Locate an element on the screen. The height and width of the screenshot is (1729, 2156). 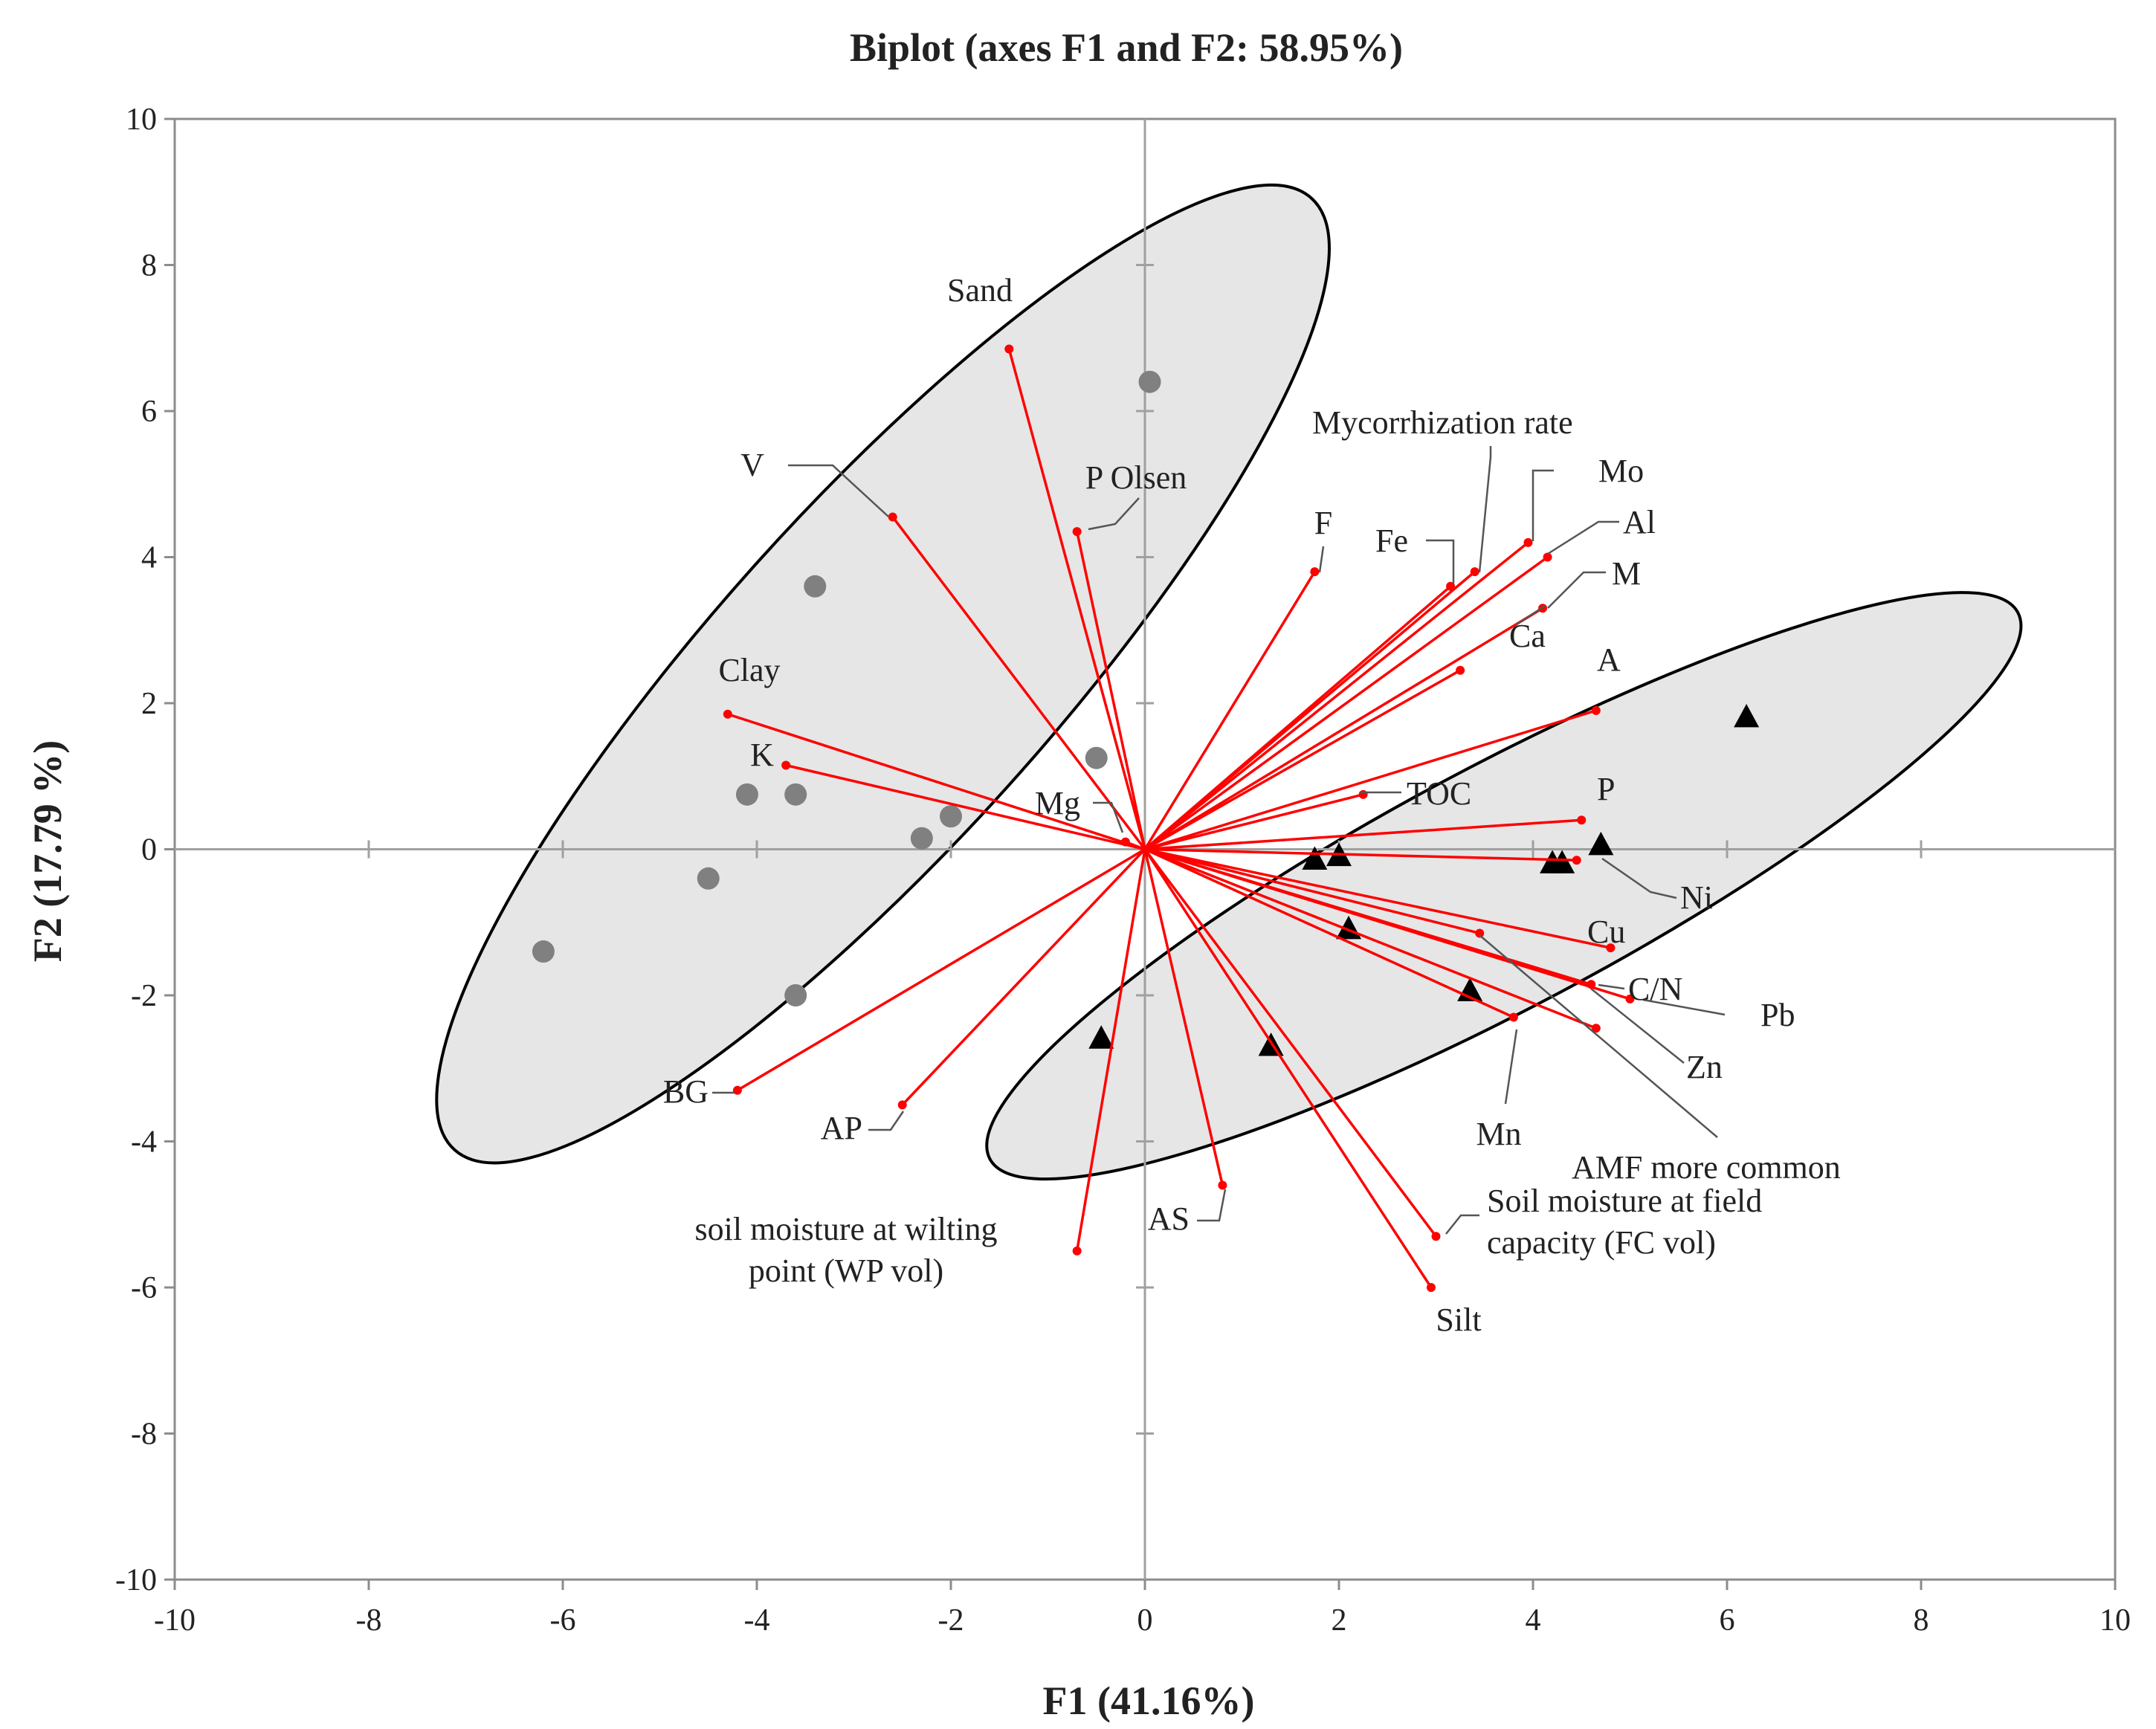
vector-ap is located at coordinates (1024, 977).